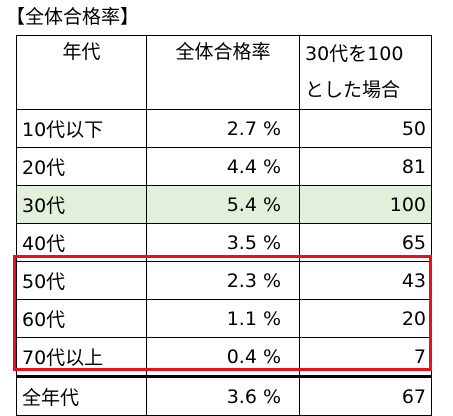  Describe the element at coordinates (365, 357) in the screenshot. I see `index-cell: 7` at that location.